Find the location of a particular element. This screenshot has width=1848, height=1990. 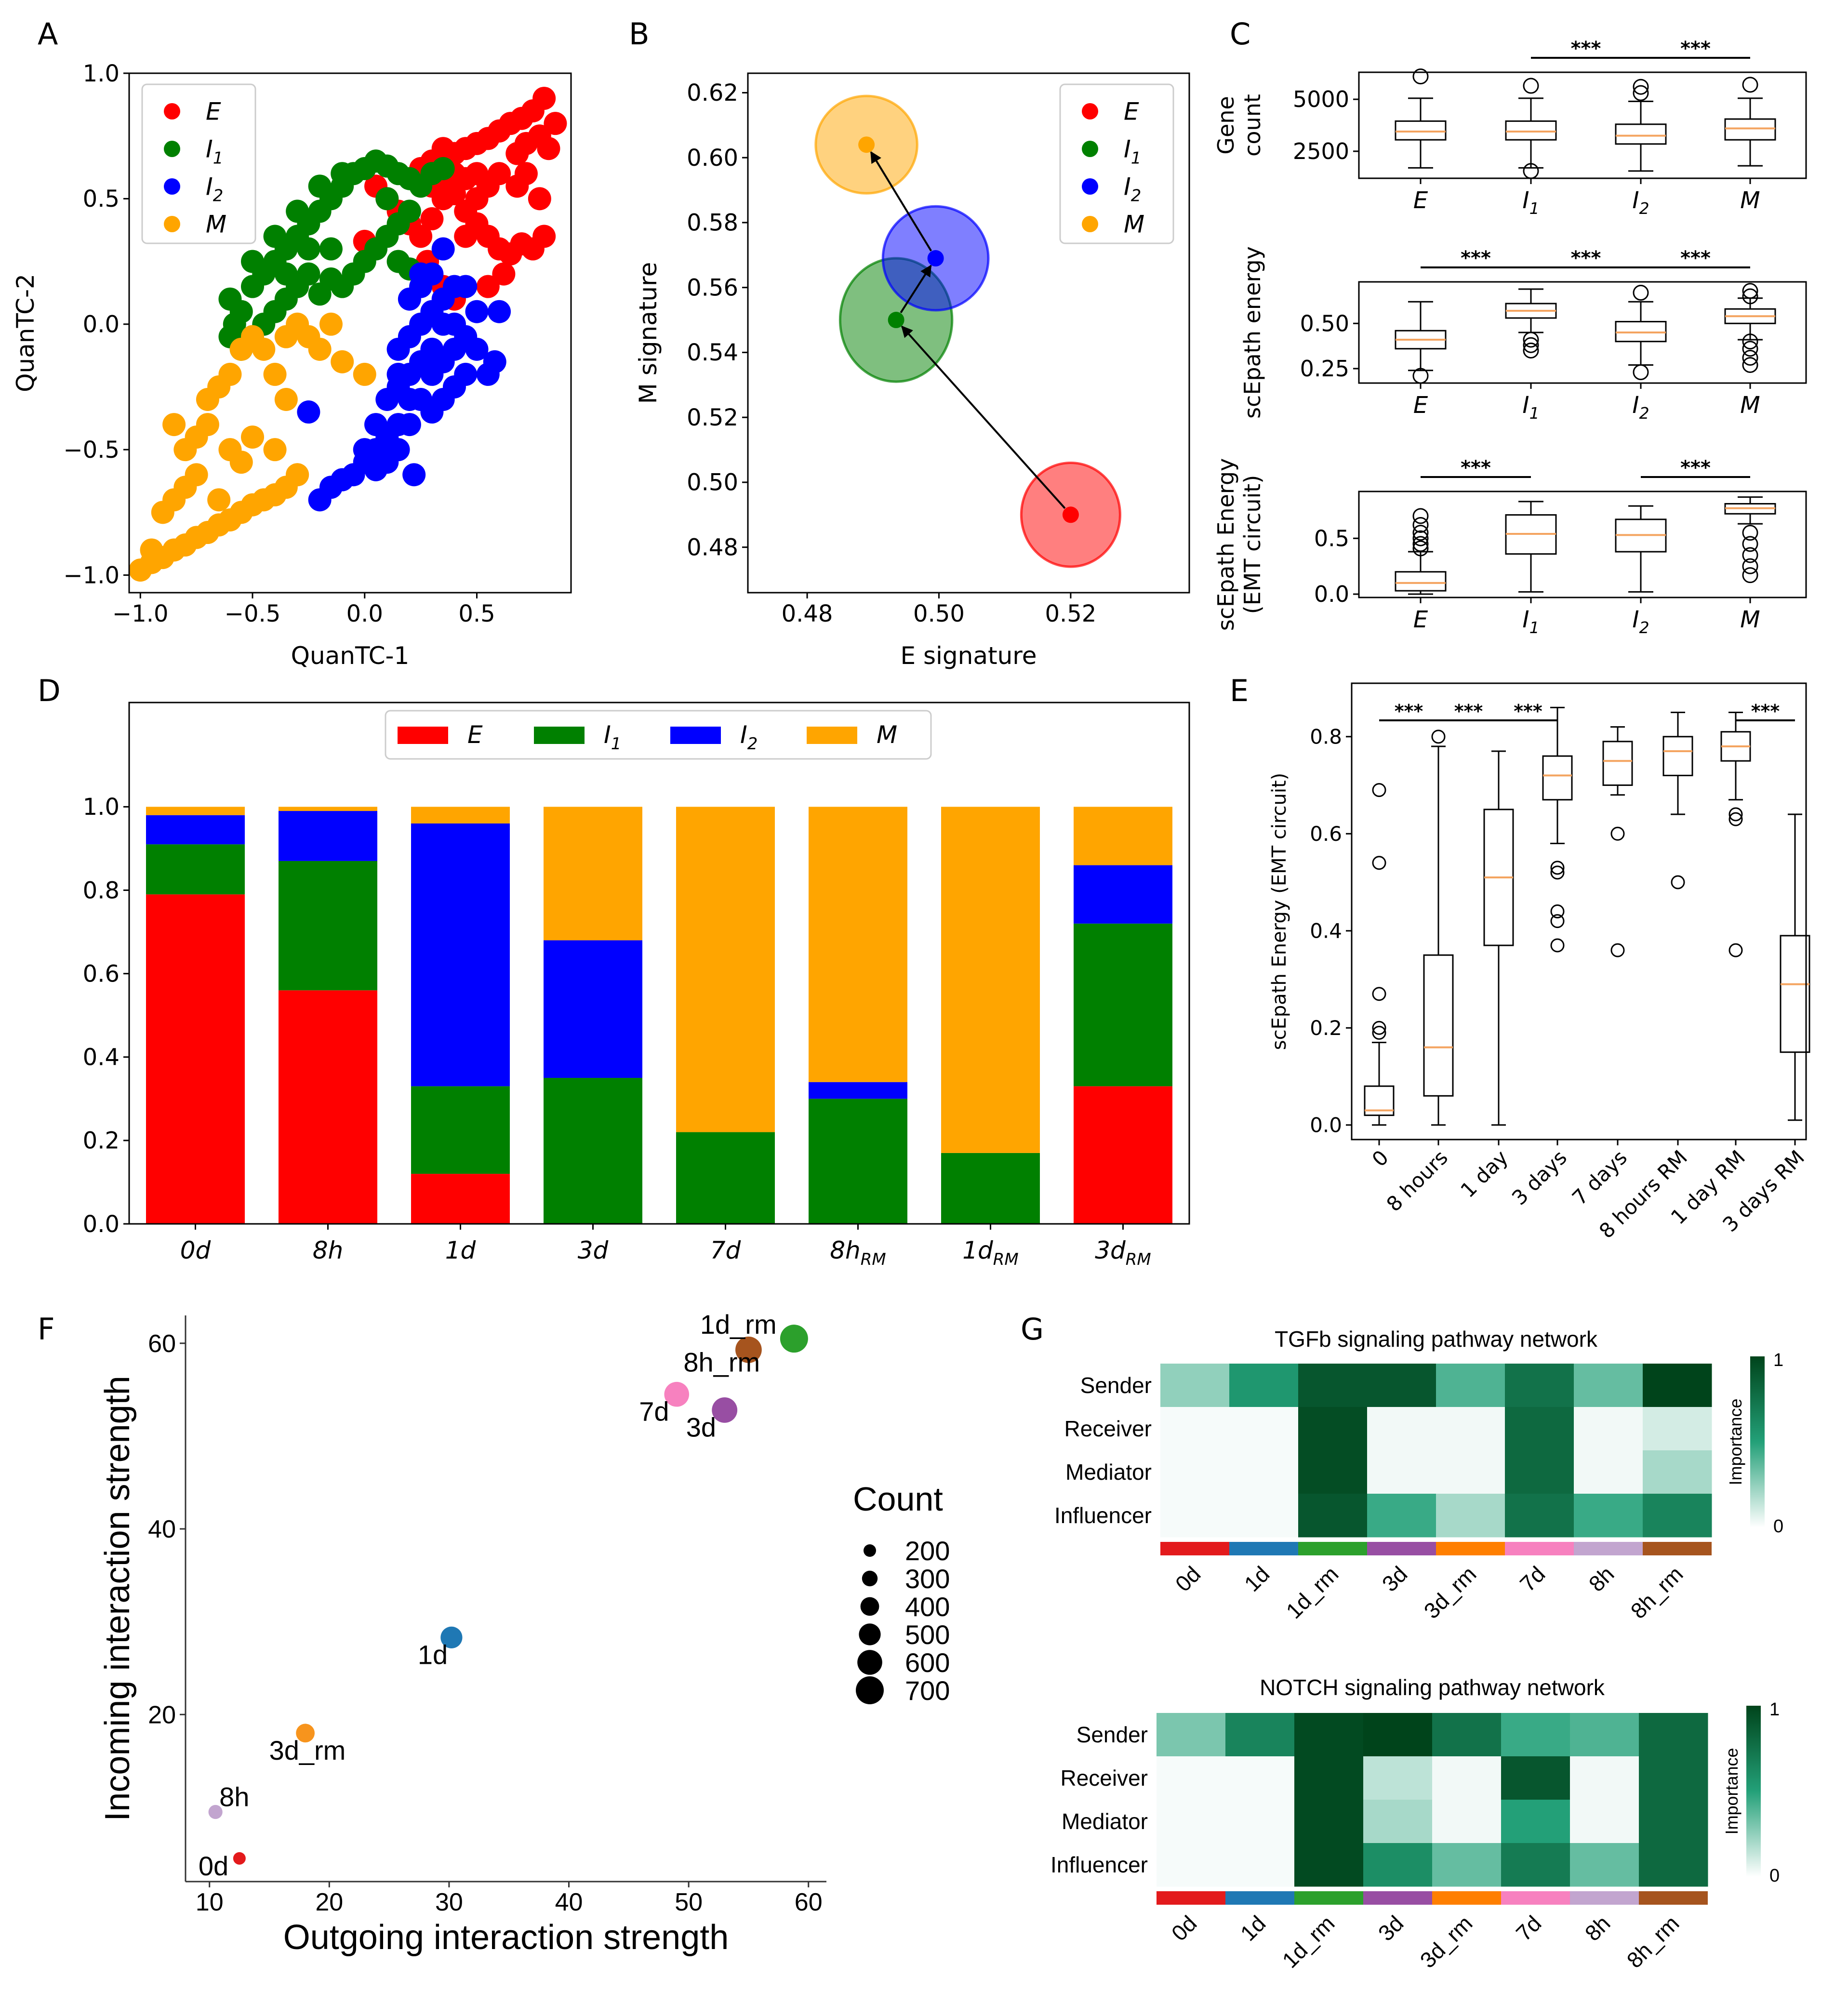

scatter-point-I2 is located at coordinates (409, 425).